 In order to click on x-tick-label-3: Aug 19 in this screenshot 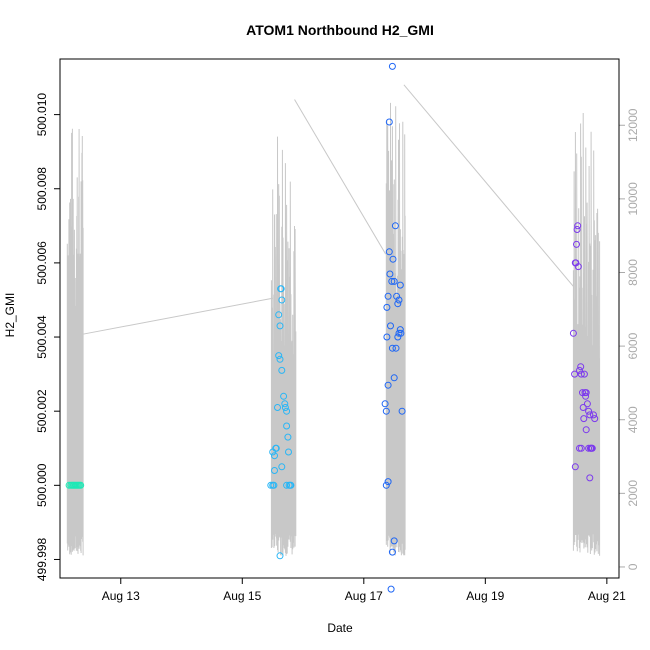, I will do `click(485, 596)`.